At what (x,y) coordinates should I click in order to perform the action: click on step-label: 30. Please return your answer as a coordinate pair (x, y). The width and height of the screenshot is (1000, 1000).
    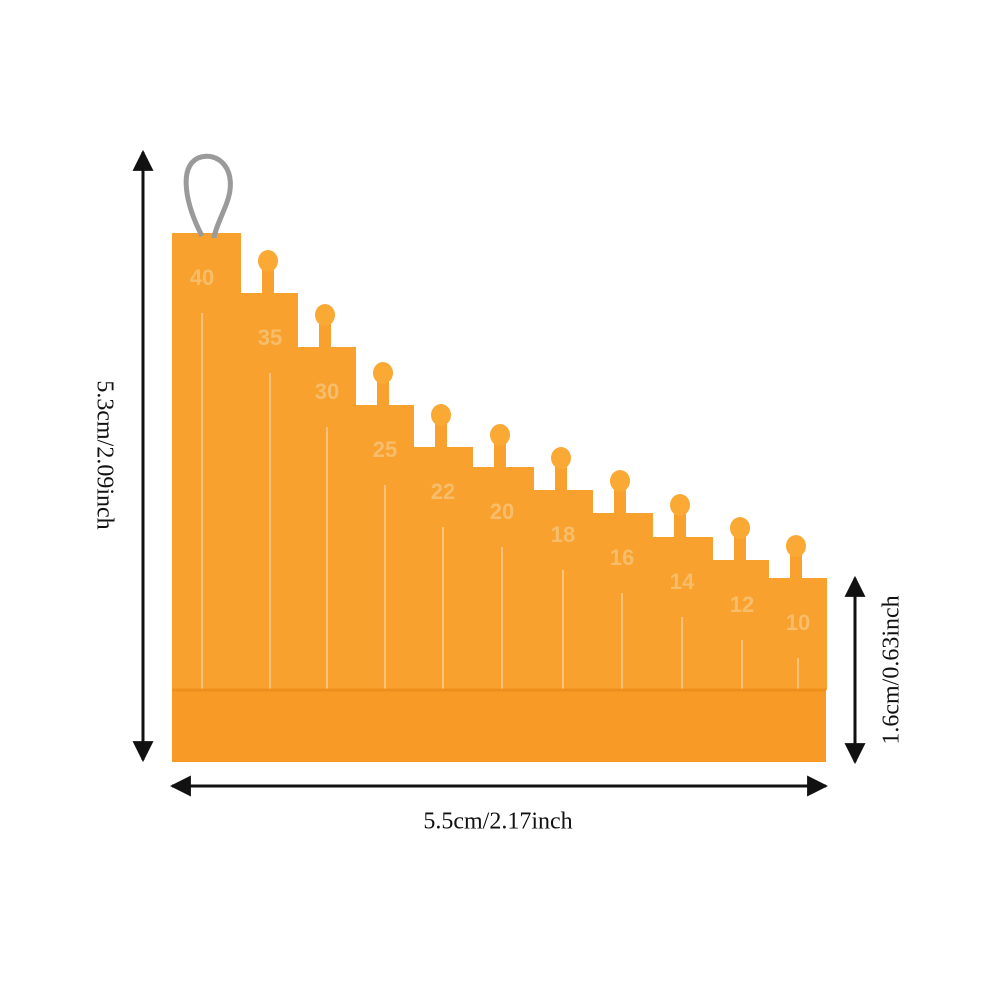
    Looking at the image, I should click on (327, 391).